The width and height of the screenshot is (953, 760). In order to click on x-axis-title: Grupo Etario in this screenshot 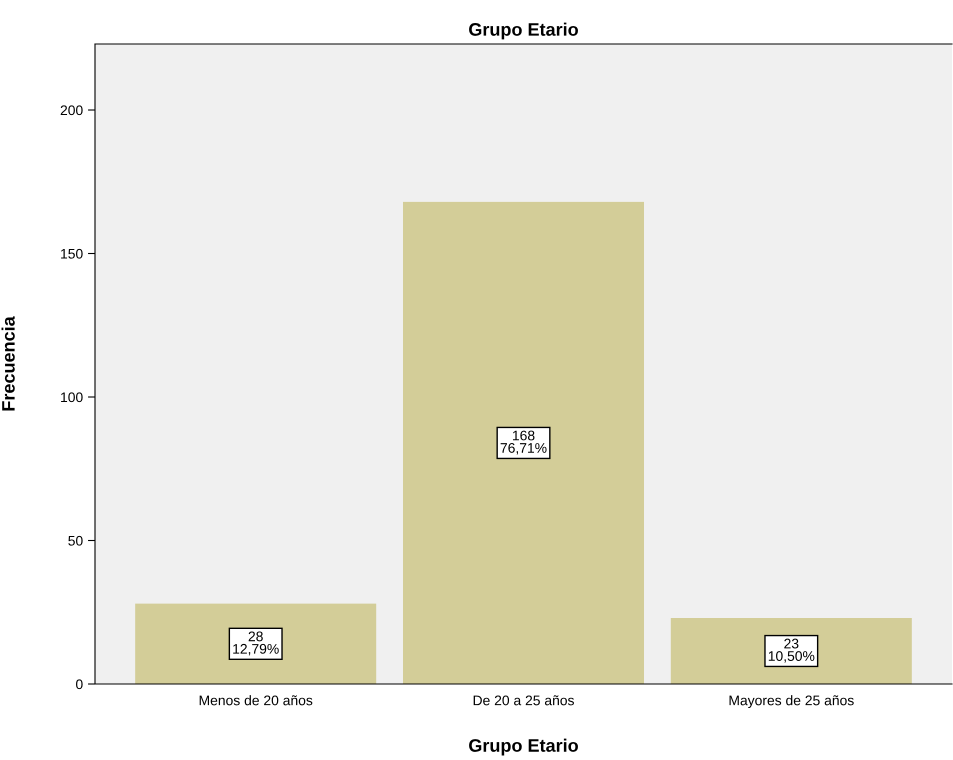, I will do `click(523, 747)`.